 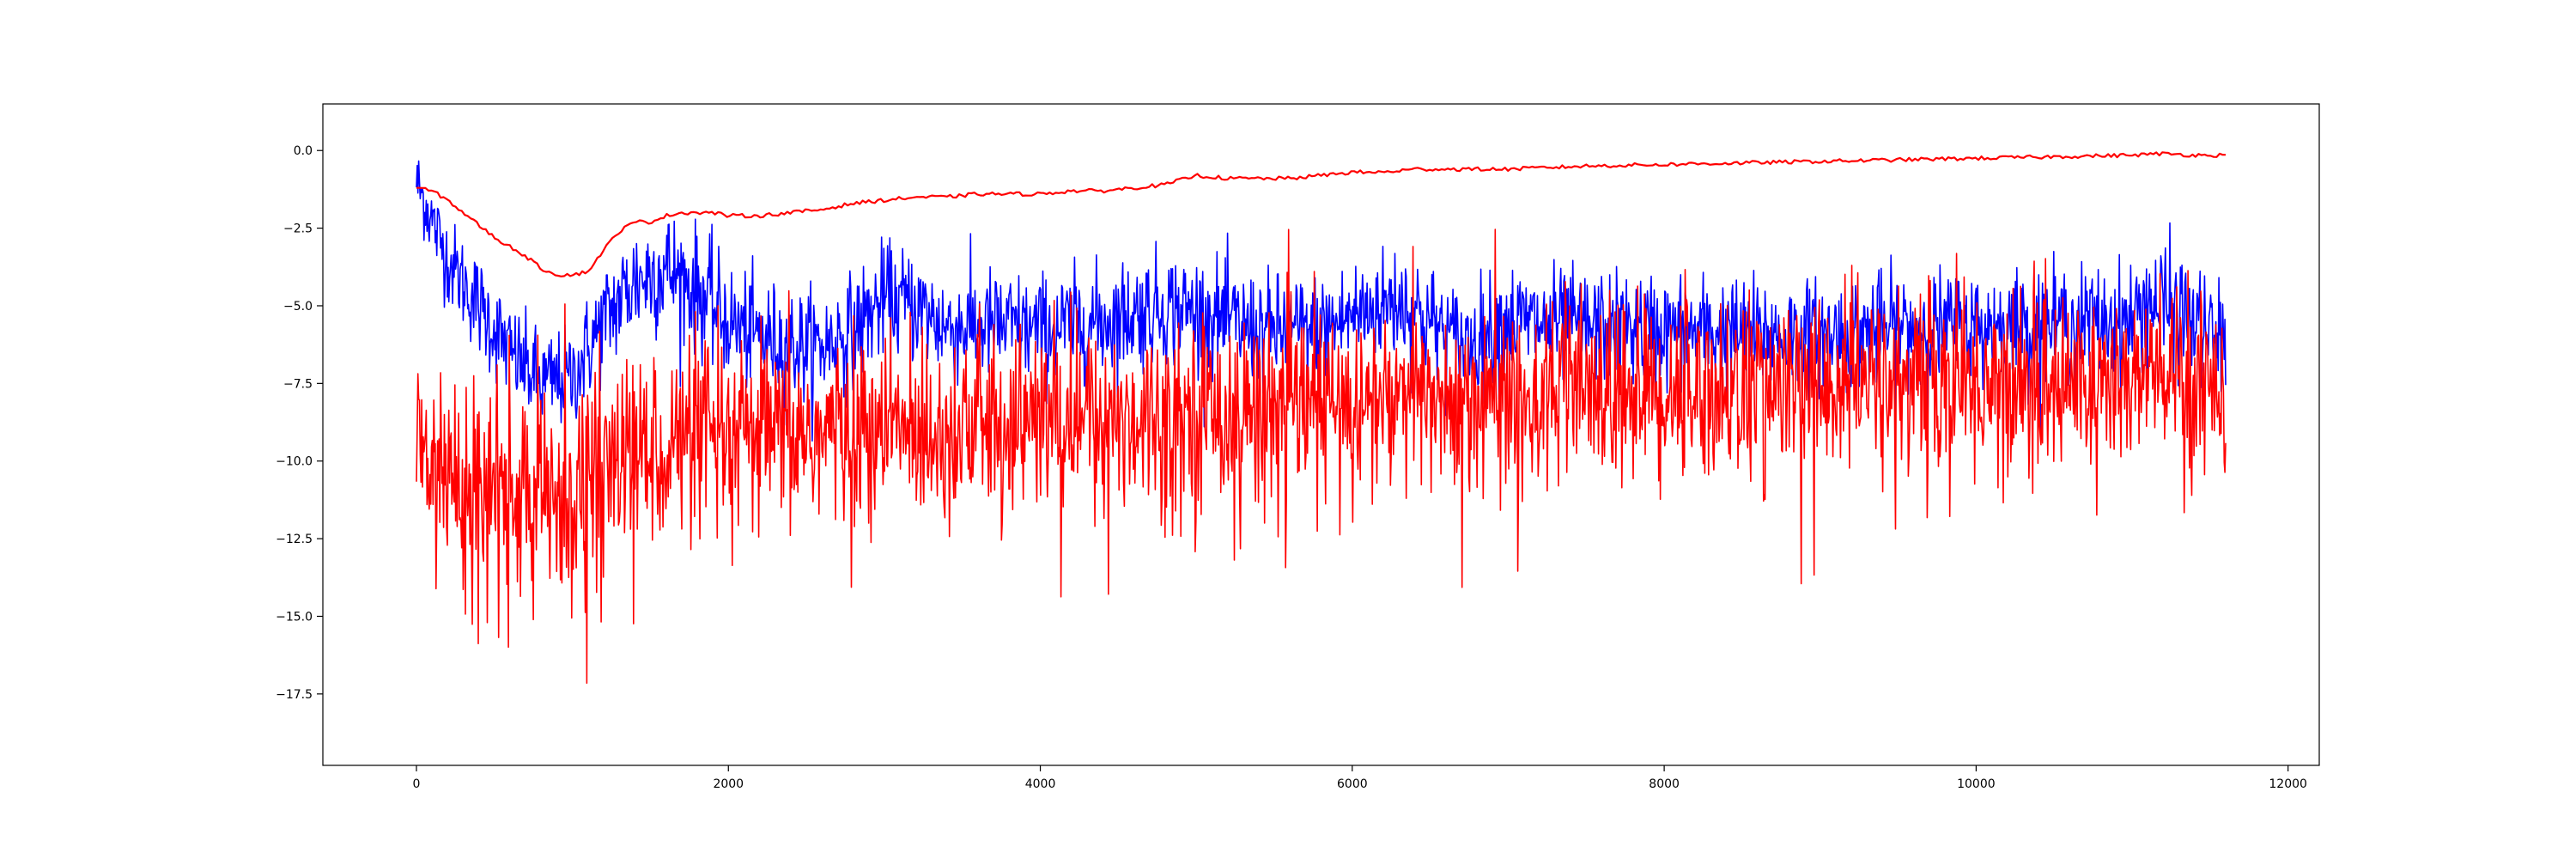 I want to click on x-axis: 0 2000 4000 6000 8000 10000 12000, so click(x=1360, y=778).